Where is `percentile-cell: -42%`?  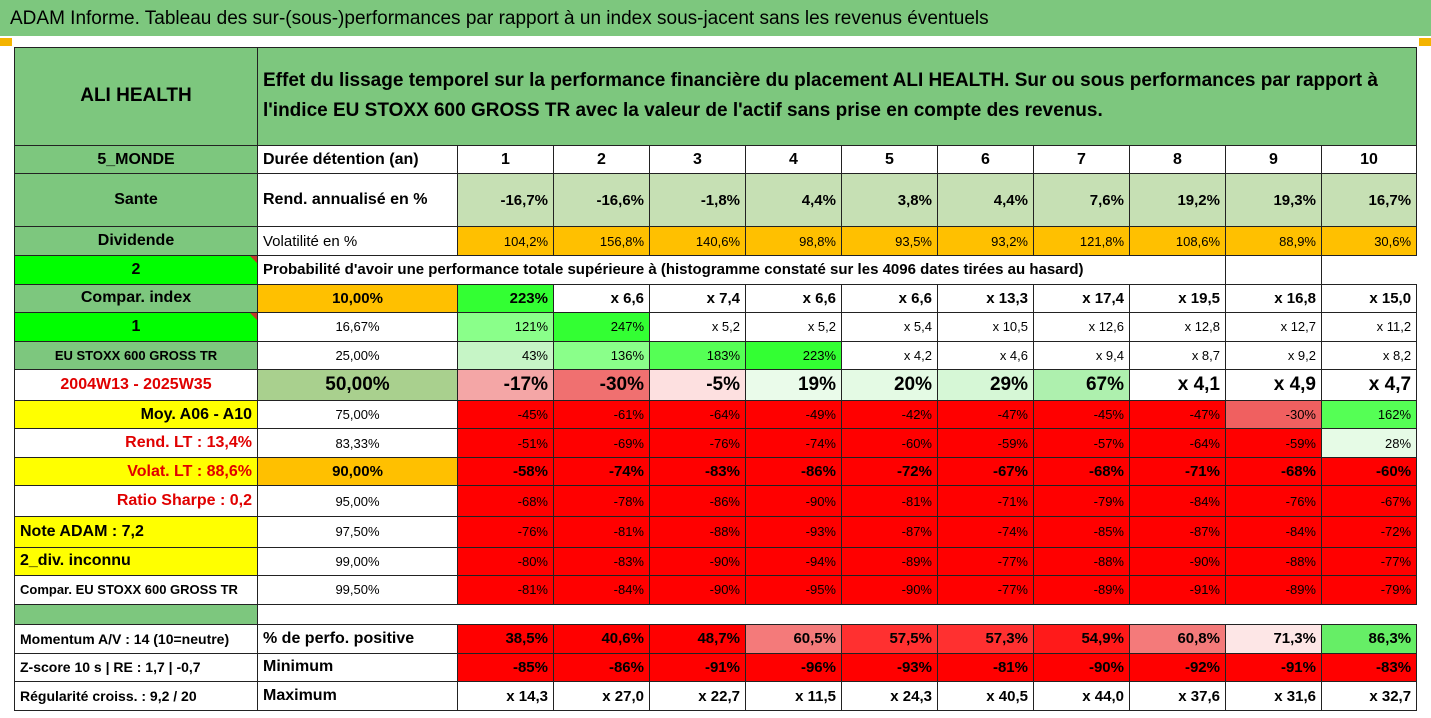
percentile-cell: -42% is located at coordinates (889, 414).